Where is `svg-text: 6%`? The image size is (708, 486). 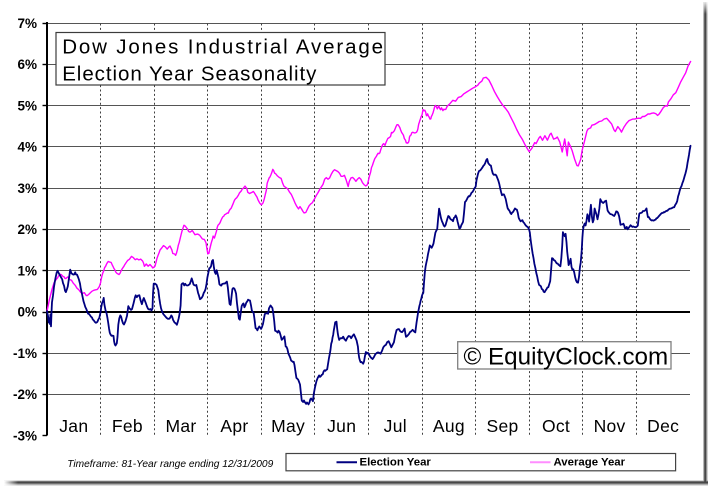 svg-text: 6% is located at coordinates (27, 64).